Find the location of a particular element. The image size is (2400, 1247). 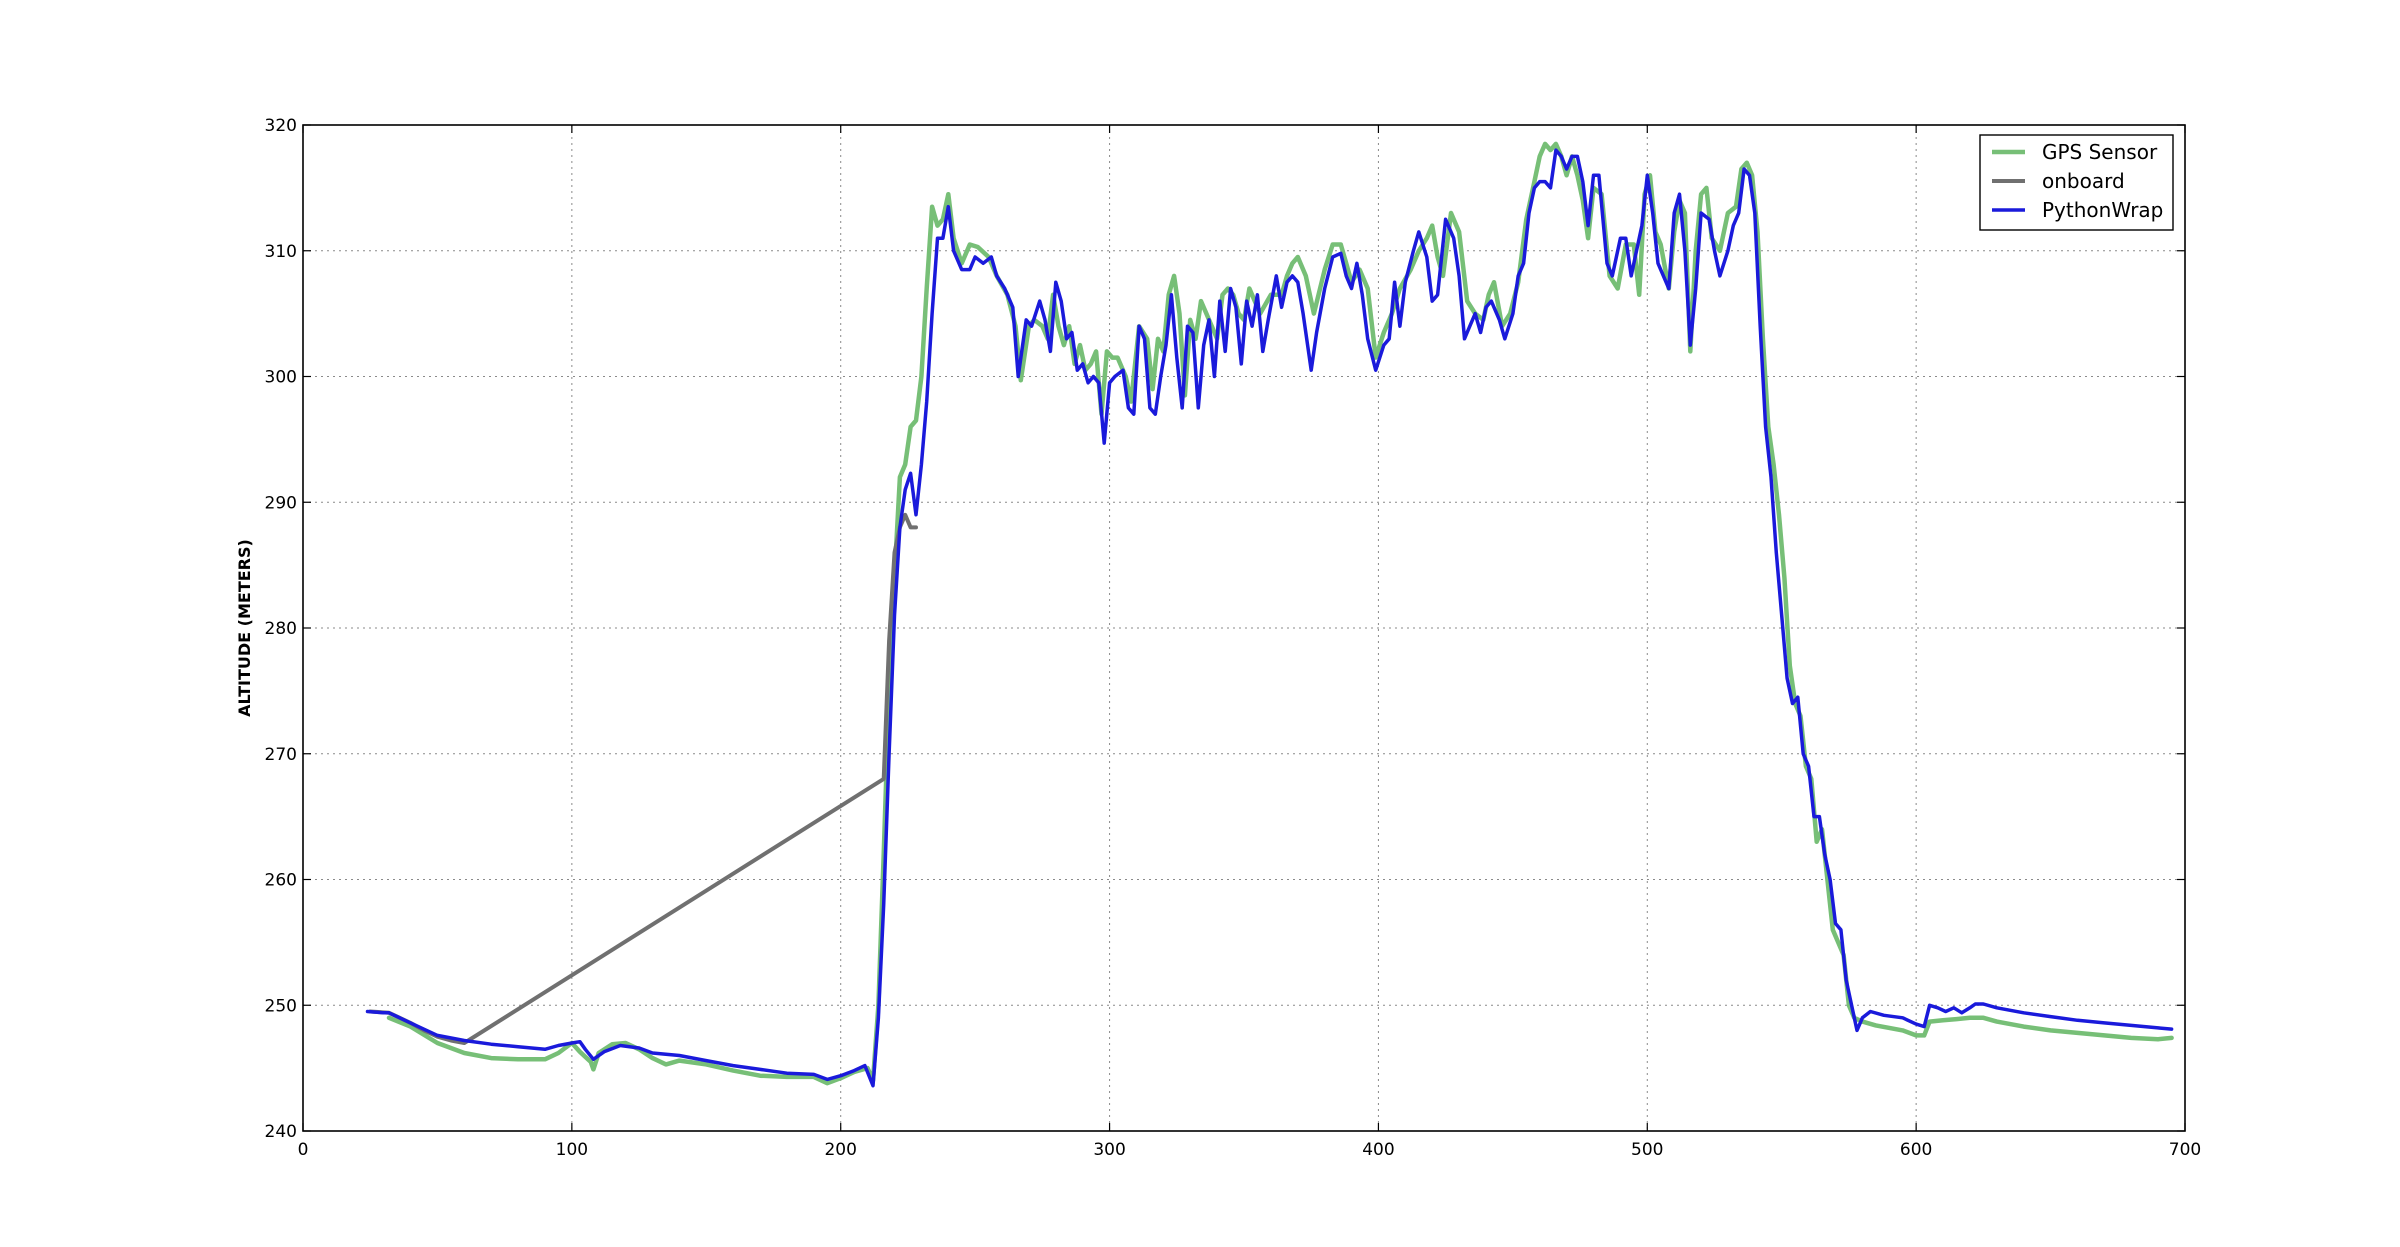

y-tick-label: 260 is located at coordinates (281, 881).